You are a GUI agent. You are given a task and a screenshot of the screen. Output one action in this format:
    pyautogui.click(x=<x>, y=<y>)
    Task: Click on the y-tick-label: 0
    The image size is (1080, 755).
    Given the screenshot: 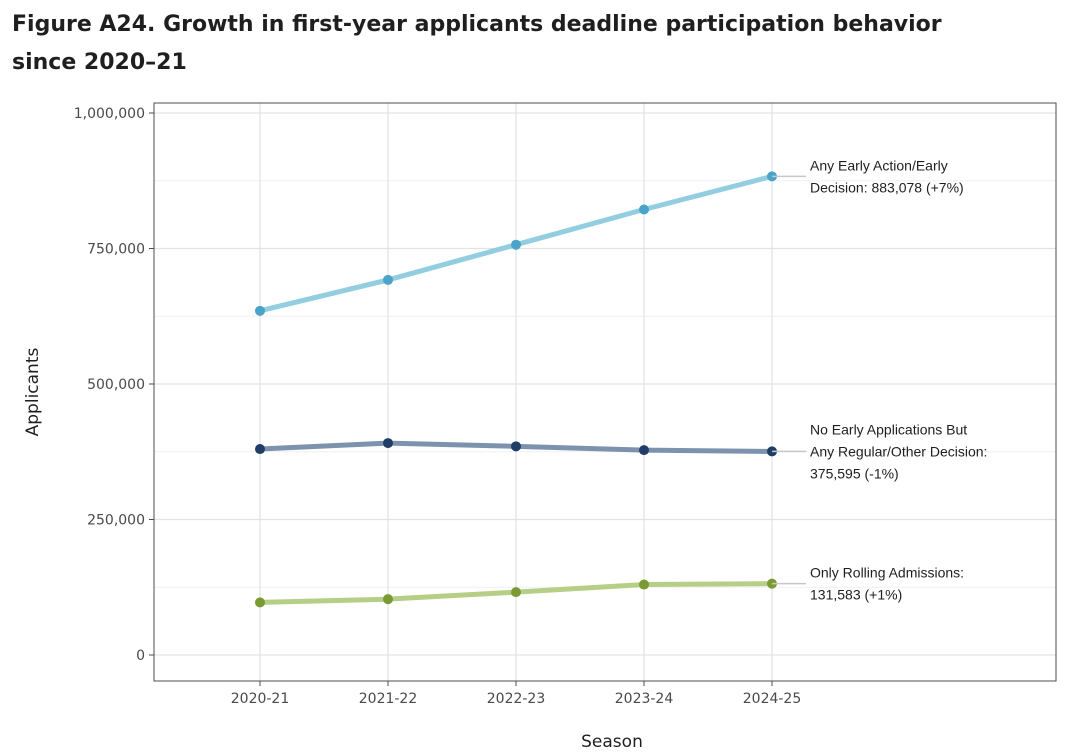 What is the action you would take?
    pyautogui.click(x=140, y=656)
    